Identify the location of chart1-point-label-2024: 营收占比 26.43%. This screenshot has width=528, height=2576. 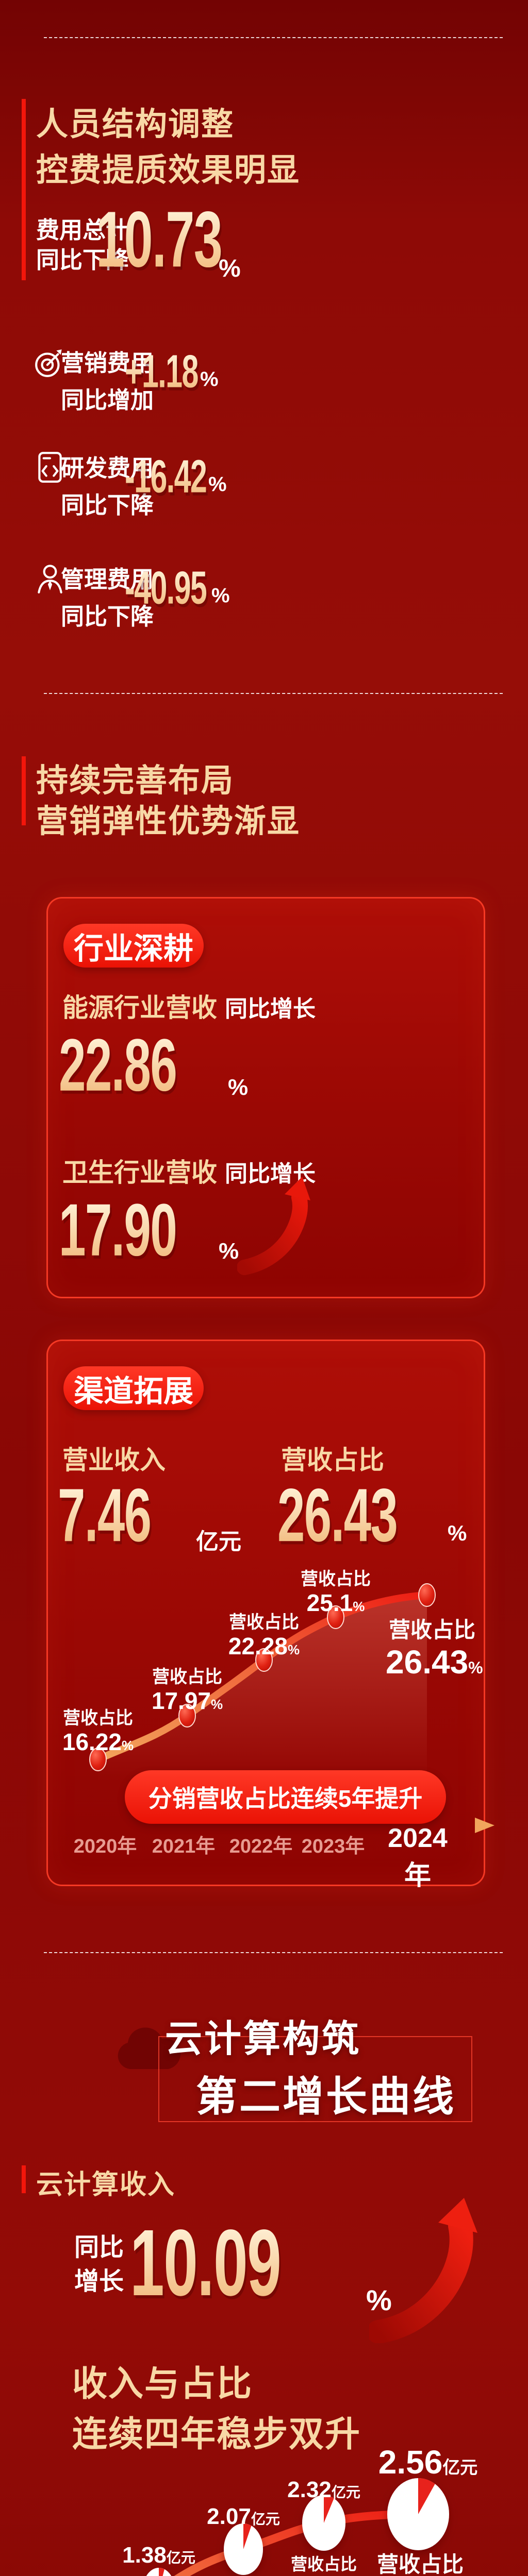
(435, 1650).